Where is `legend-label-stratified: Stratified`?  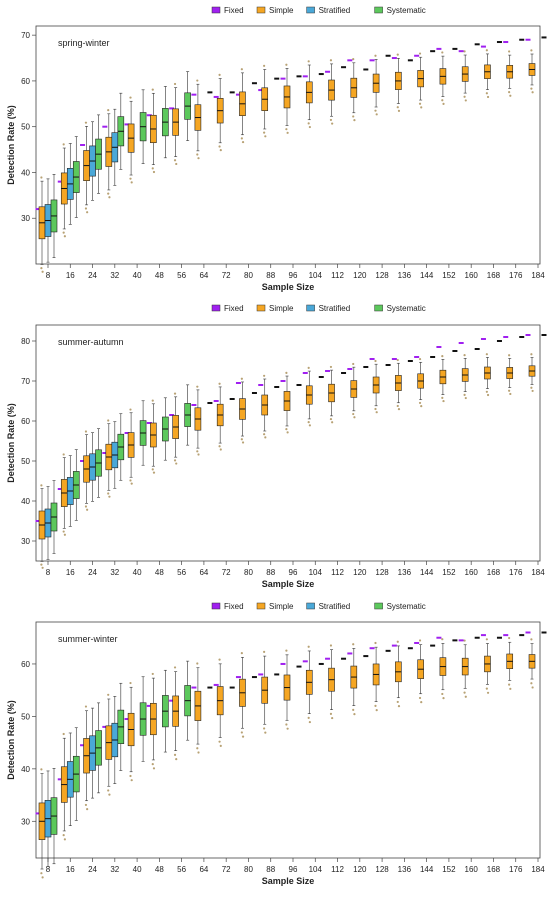 legend-label-stratified: Stratified is located at coordinates (335, 10).